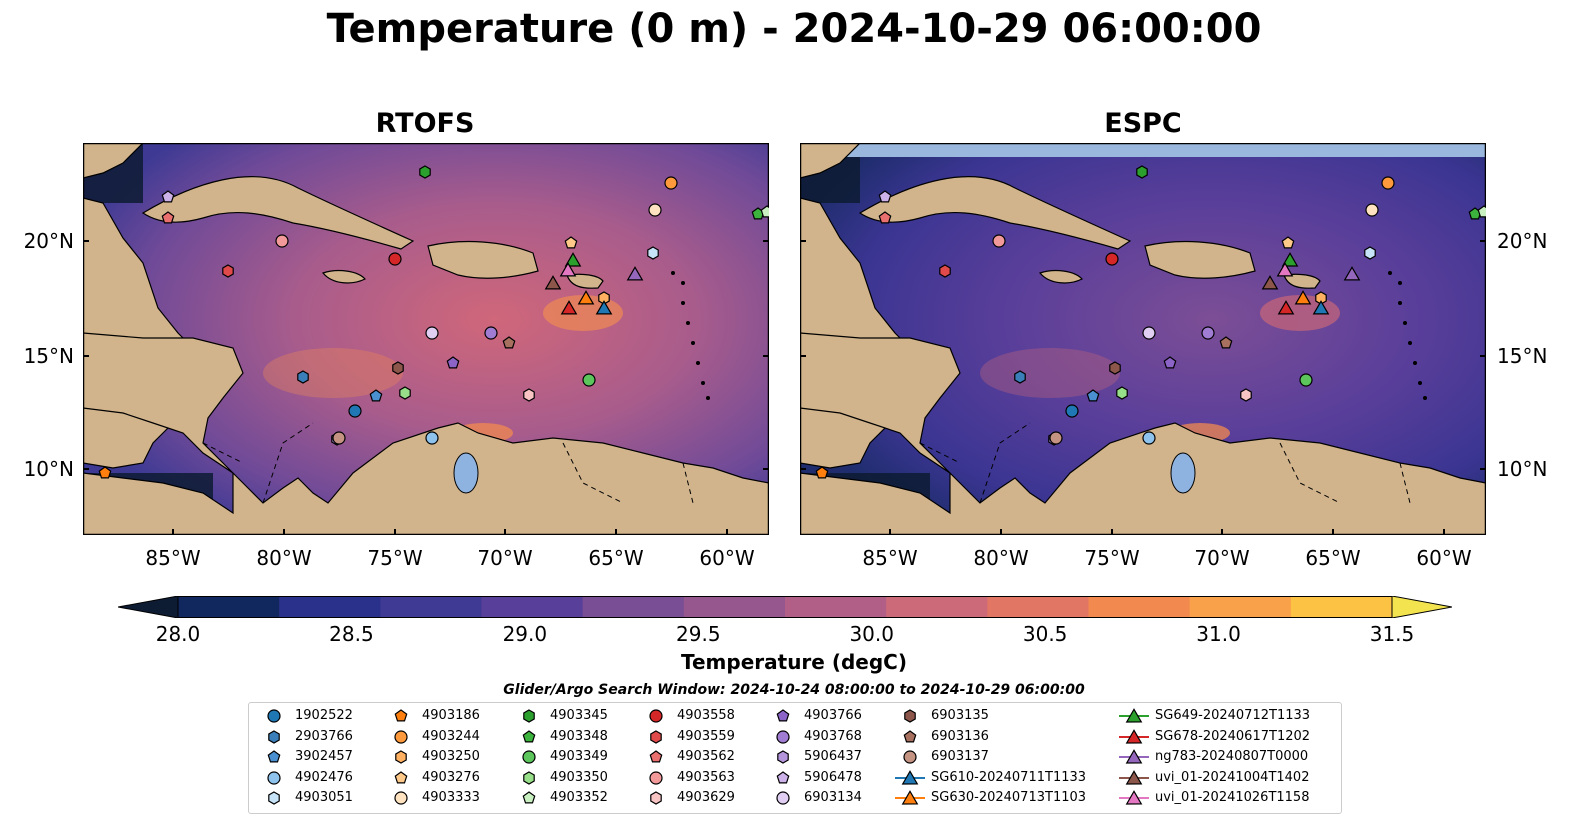 This screenshot has height=829, width=1588. I want to click on legend-label: 4903186, so click(451, 715).